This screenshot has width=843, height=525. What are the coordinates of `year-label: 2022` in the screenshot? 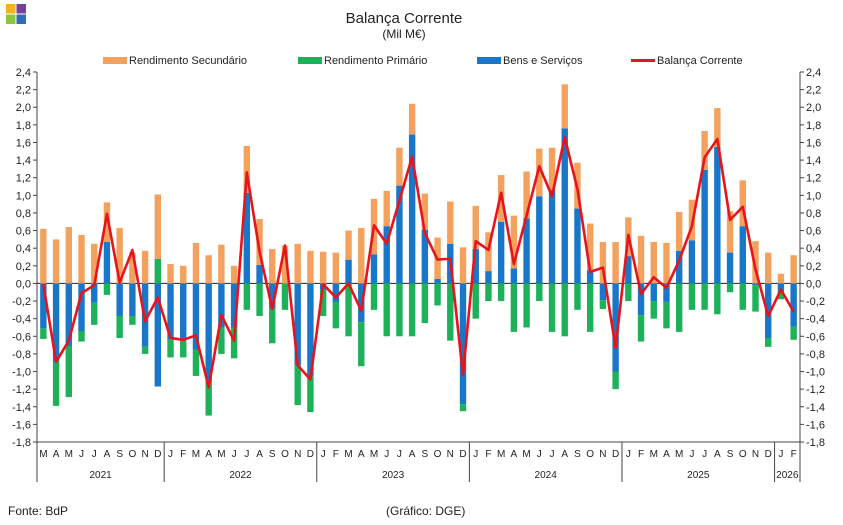 It's located at (240, 475).